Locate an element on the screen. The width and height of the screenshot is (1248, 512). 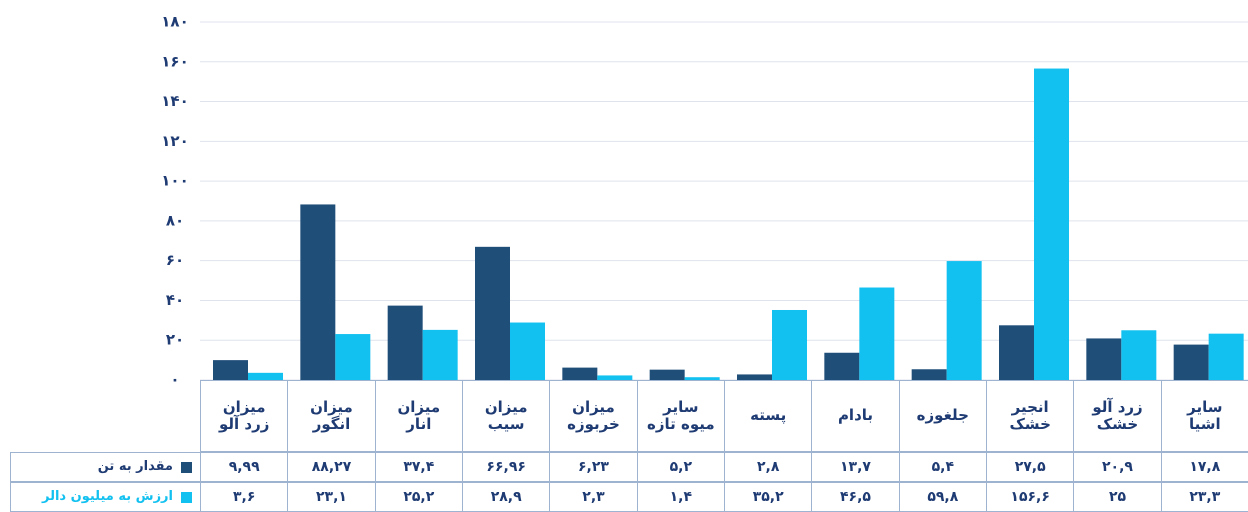
table-value: ۲۳,۳ is located at coordinates (1204, 497).